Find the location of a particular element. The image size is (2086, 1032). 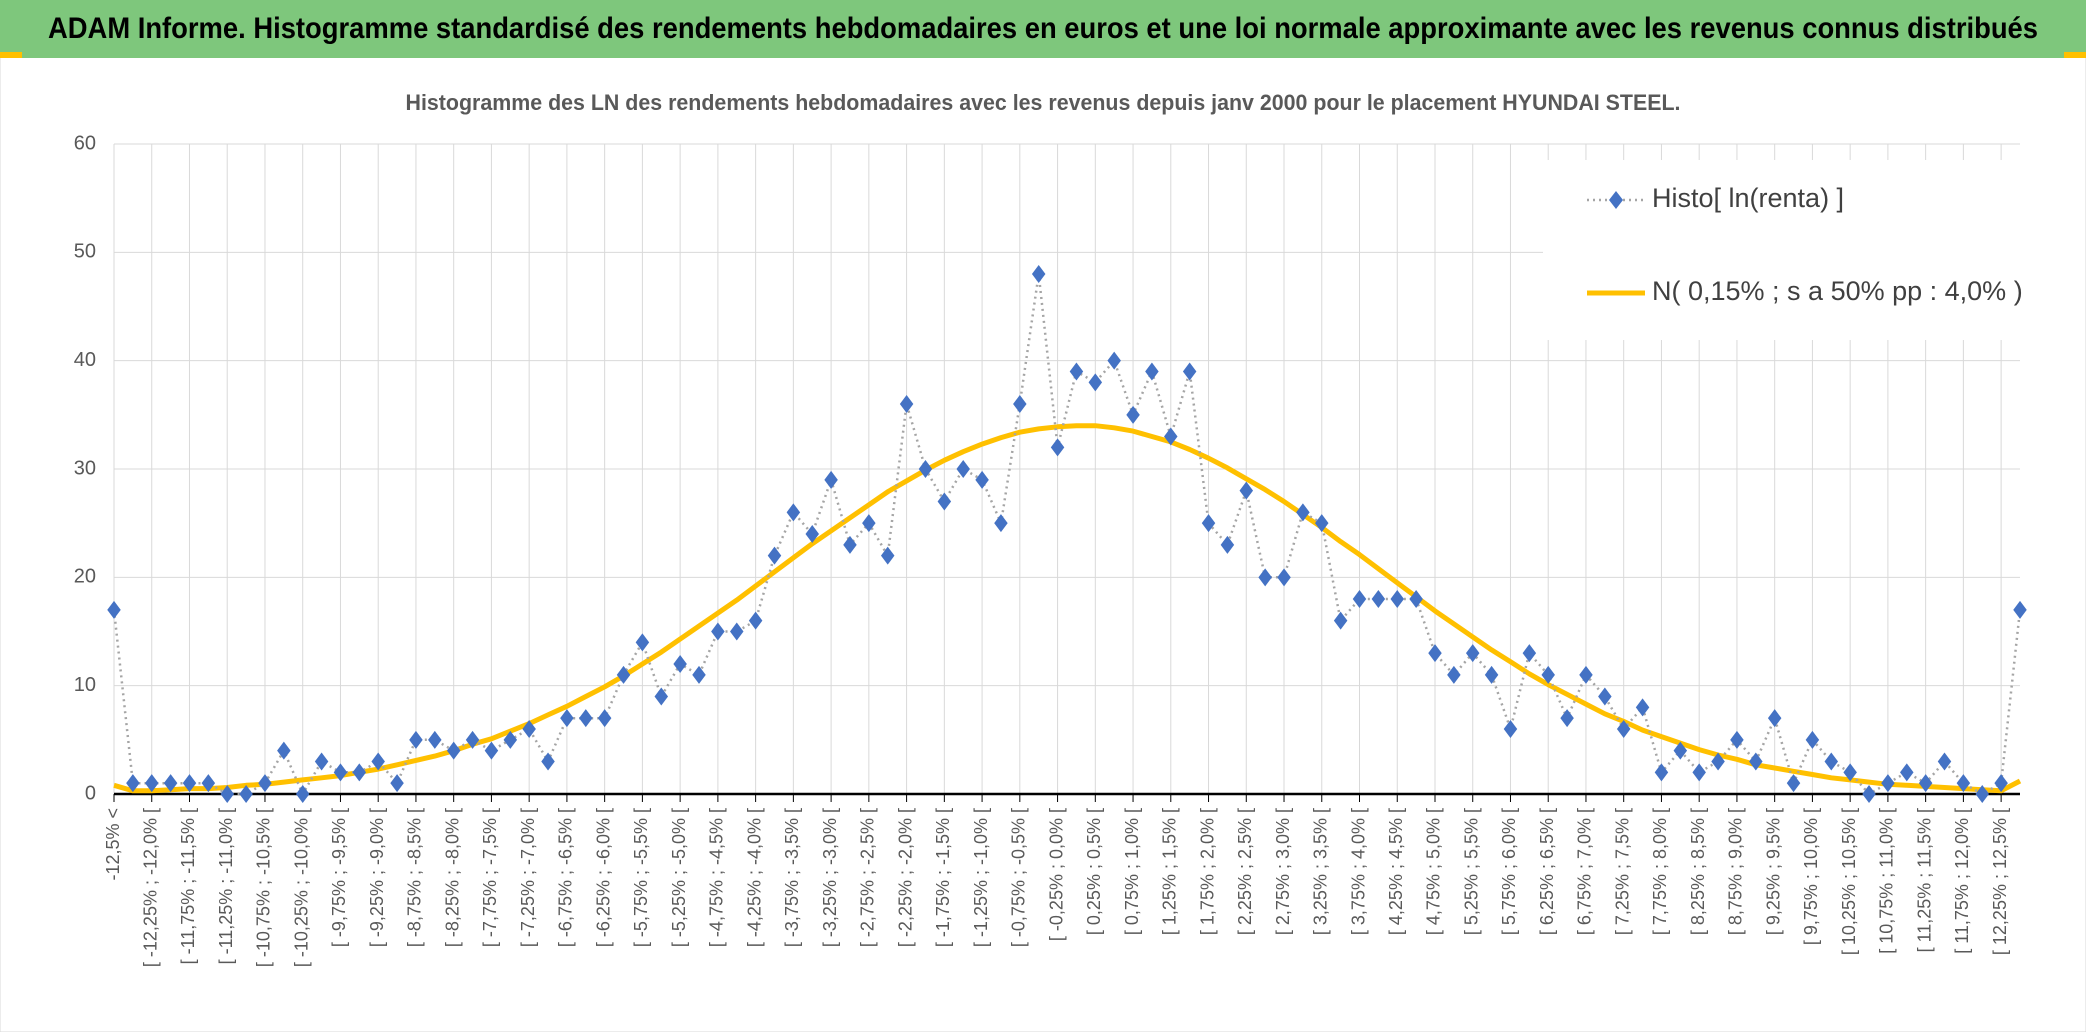

x-tick-label: [ -4,25% ; -4,0% [ is located at coordinates (754, 877).